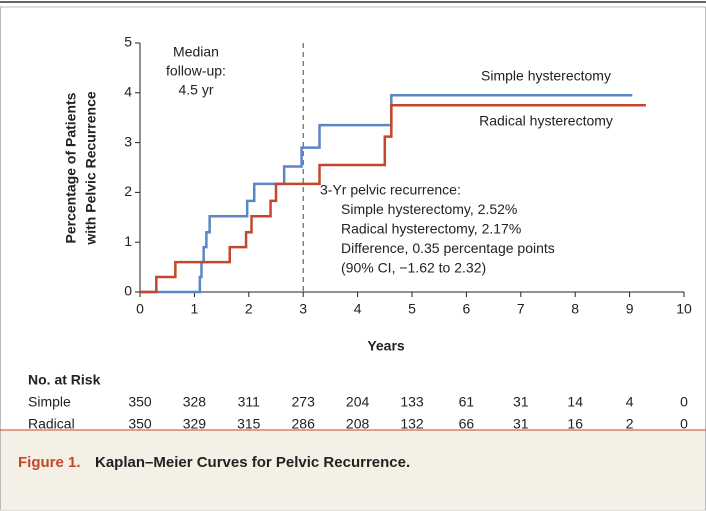 This screenshot has height=511, width=706. I want to click on median-note: 4.5 yr, so click(195, 90).